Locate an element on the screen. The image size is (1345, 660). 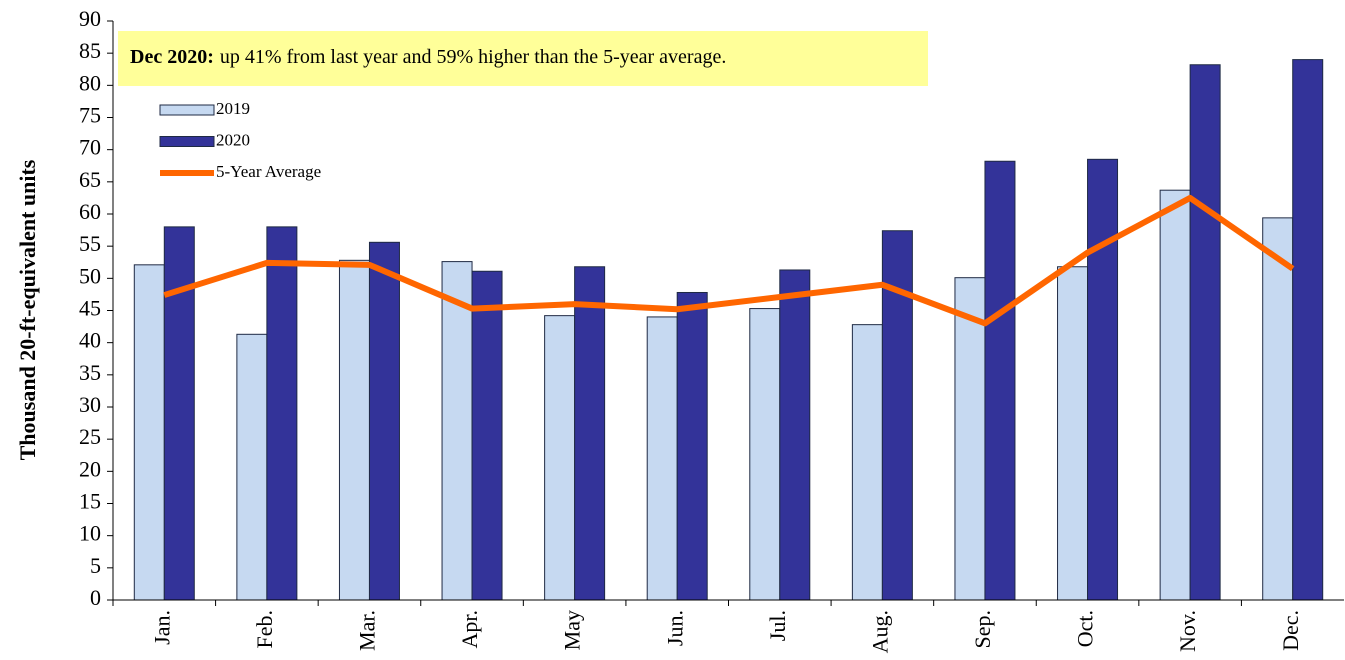
legend-label: 5-Year Average is located at coordinates (268, 171).